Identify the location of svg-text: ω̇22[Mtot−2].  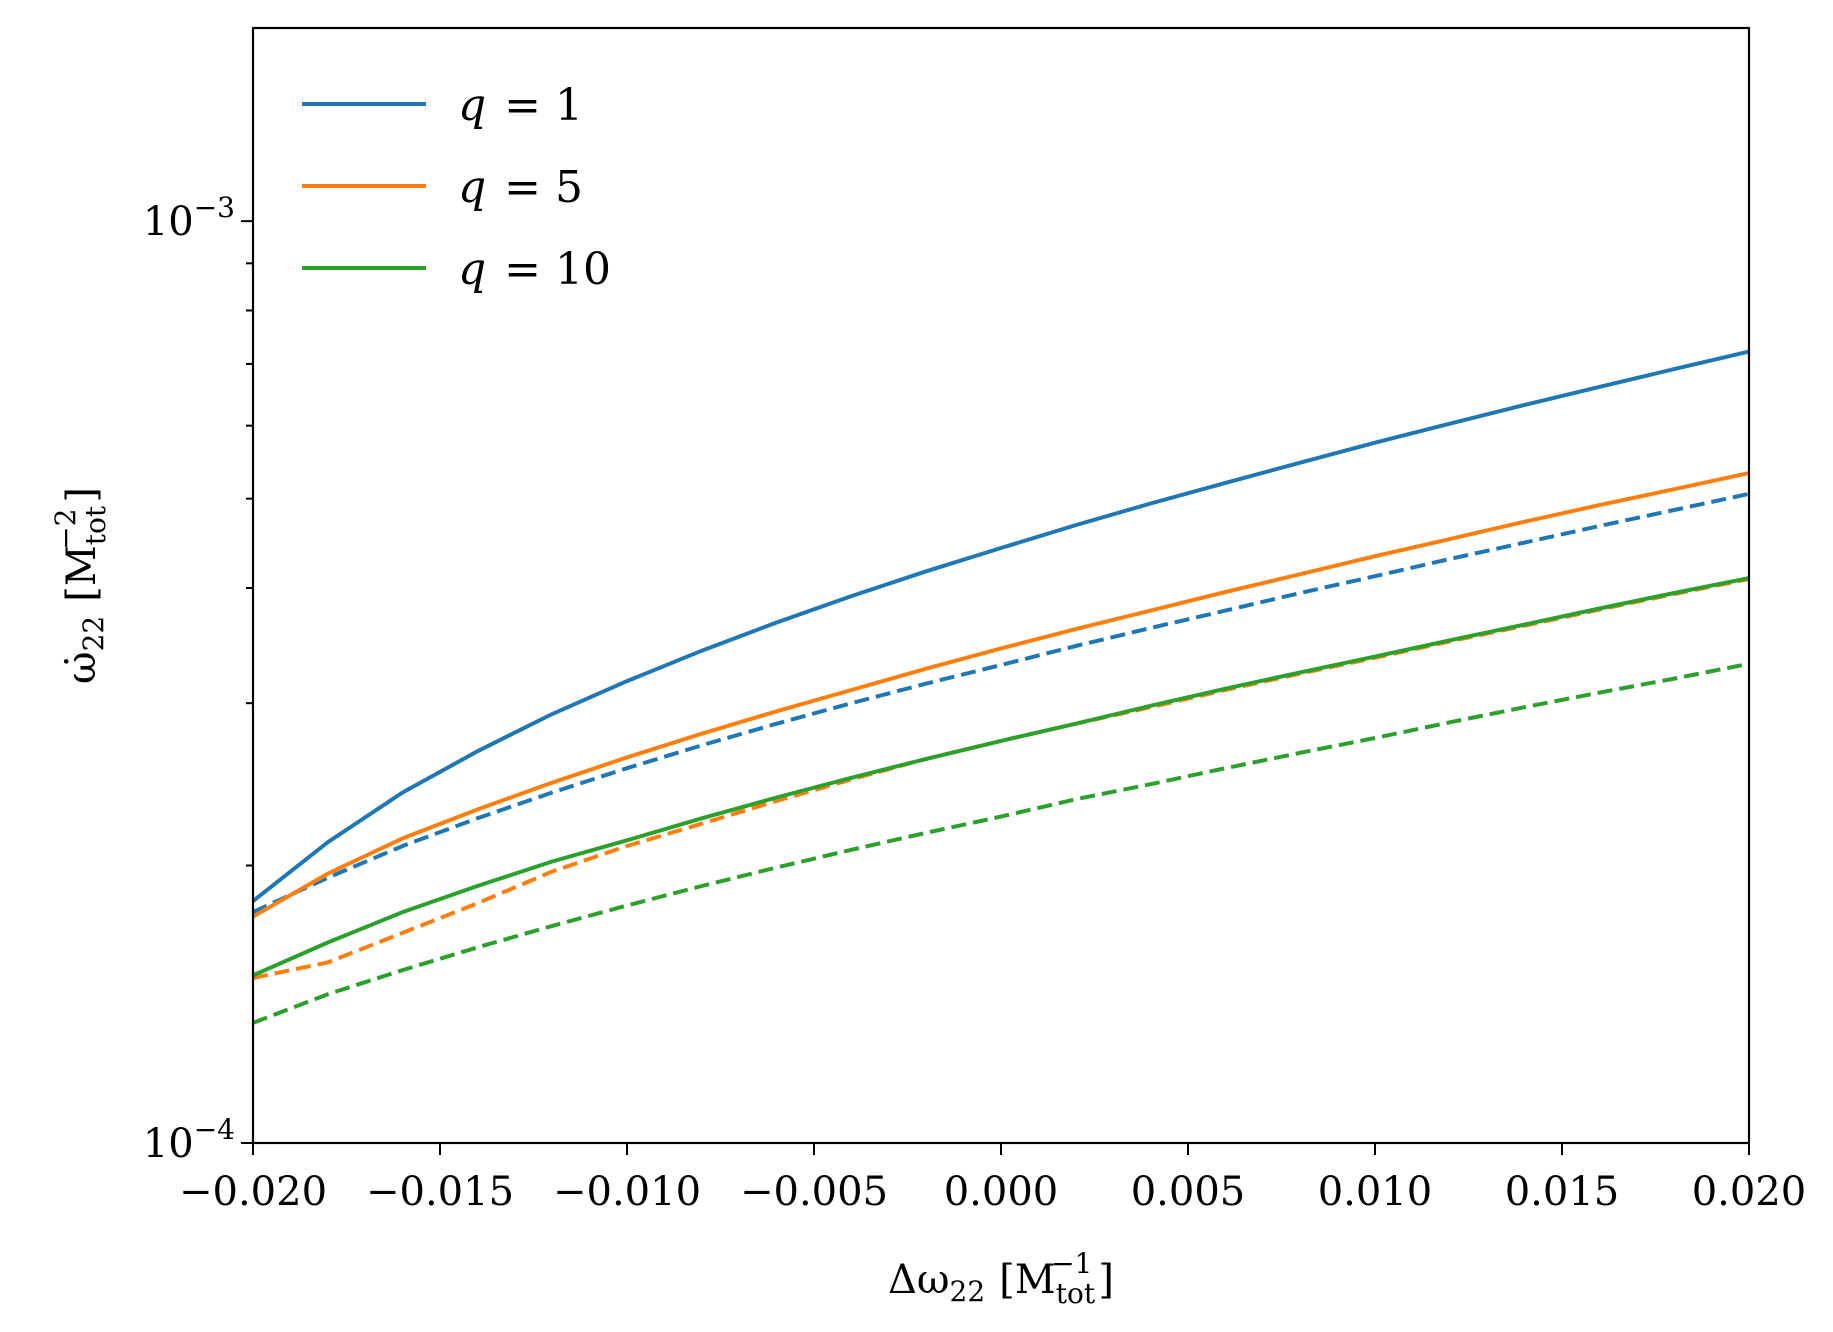
(80, 585).